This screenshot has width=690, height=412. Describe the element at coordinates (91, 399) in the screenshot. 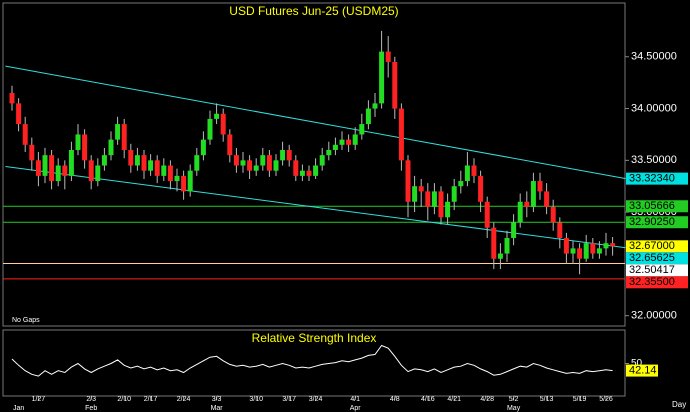

I see `x-tick-label: 2/3` at that location.